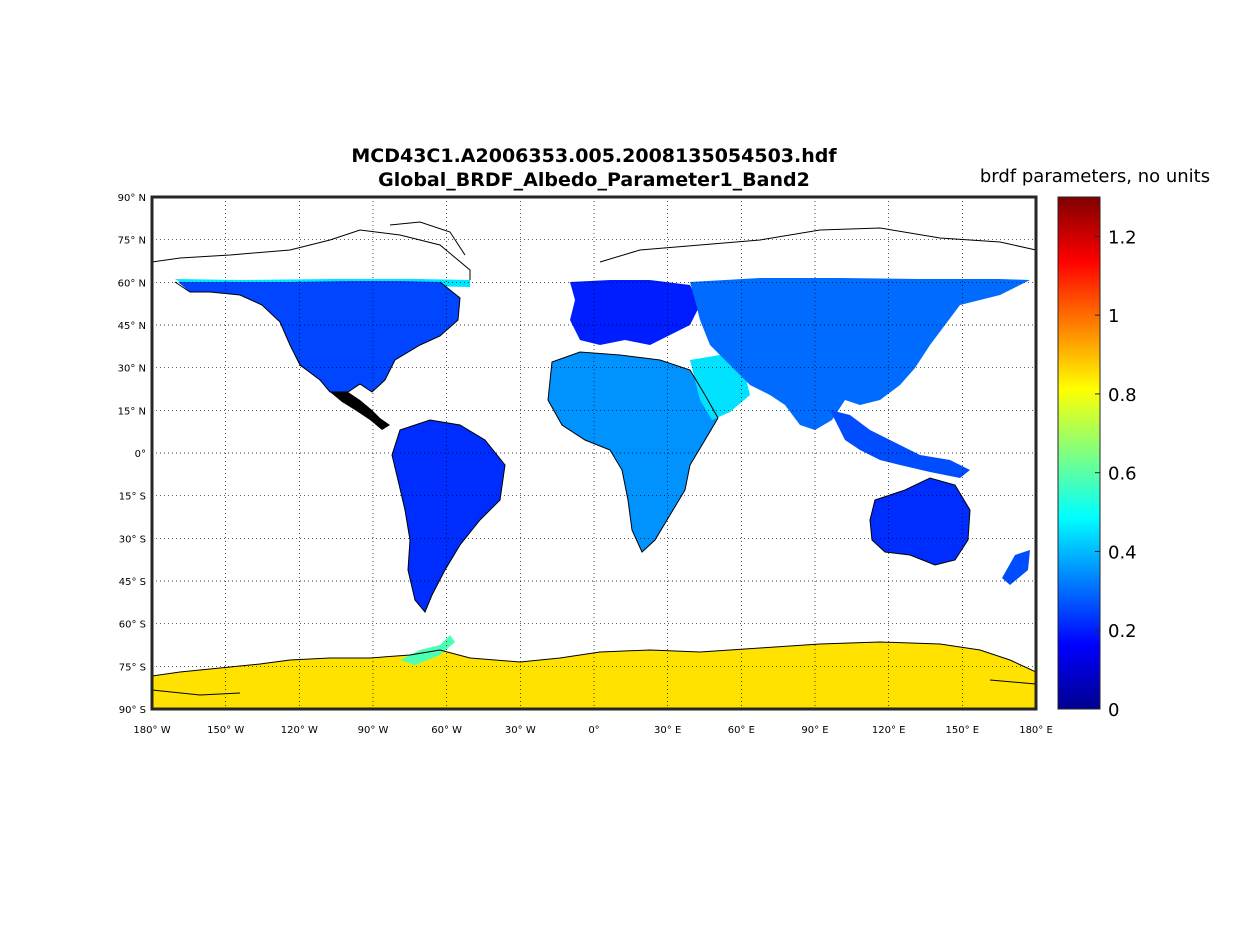  I want to click on colorbar-label: brdf parameters, no units, so click(1095, 176).